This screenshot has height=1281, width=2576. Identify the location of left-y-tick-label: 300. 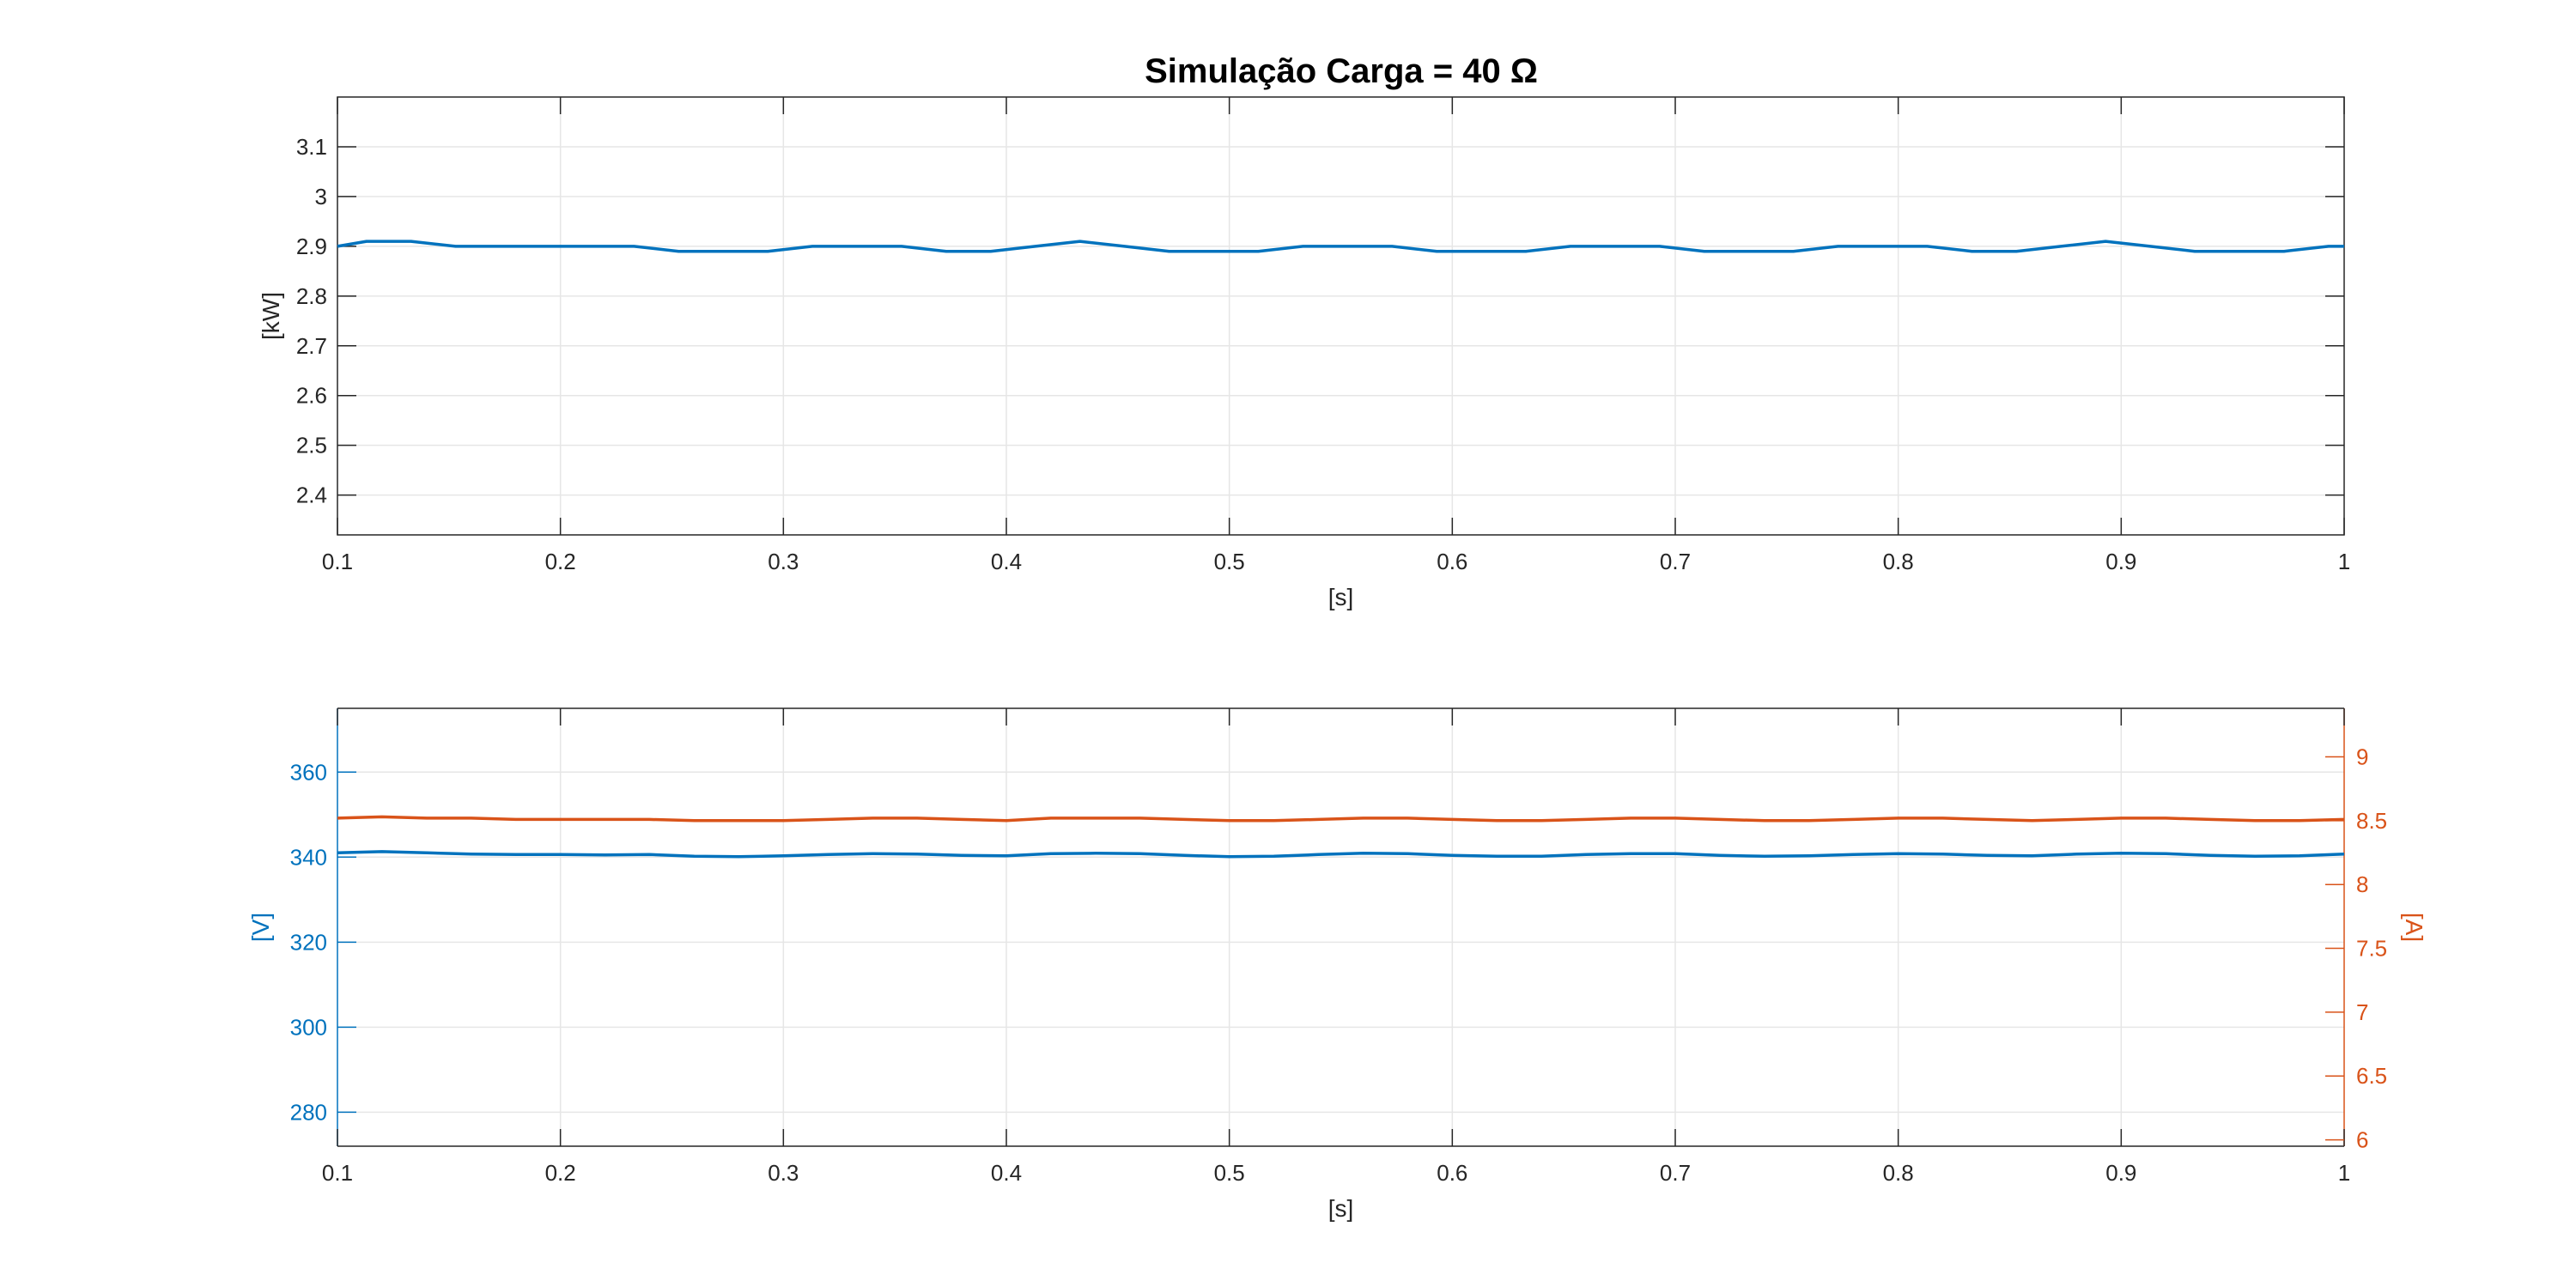
(308, 1027).